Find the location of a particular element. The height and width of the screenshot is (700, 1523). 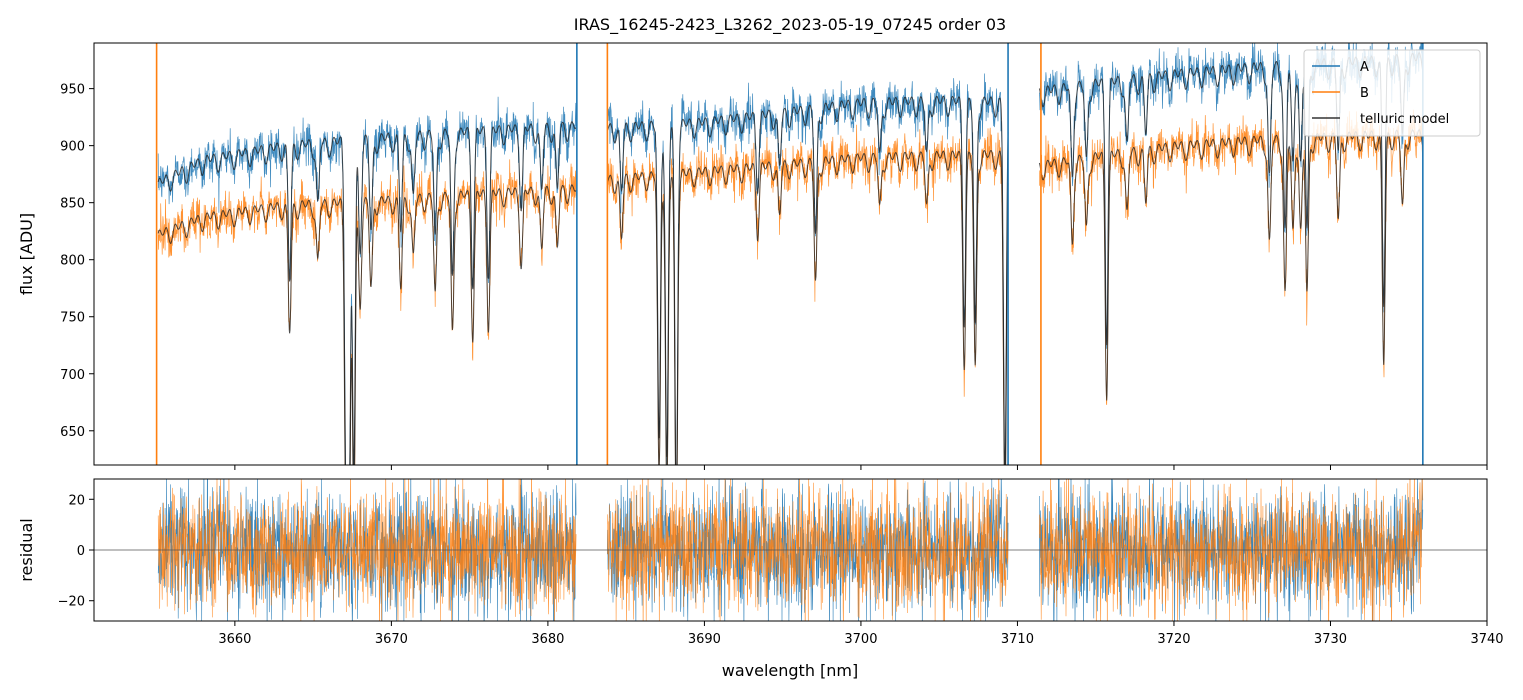

y-tick-label: 650 is located at coordinates (72, 432).